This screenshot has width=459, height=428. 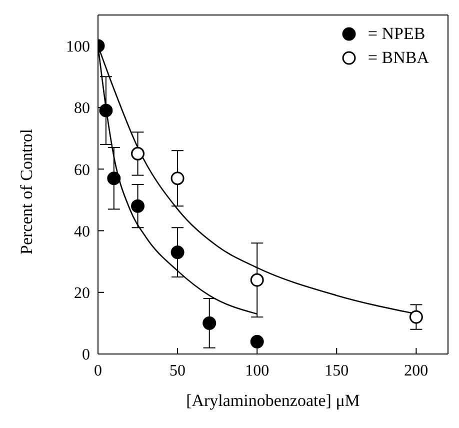 What do you see at coordinates (397, 34) in the screenshot?
I see `legend-label: = NPEB` at bounding box center [397, 34].